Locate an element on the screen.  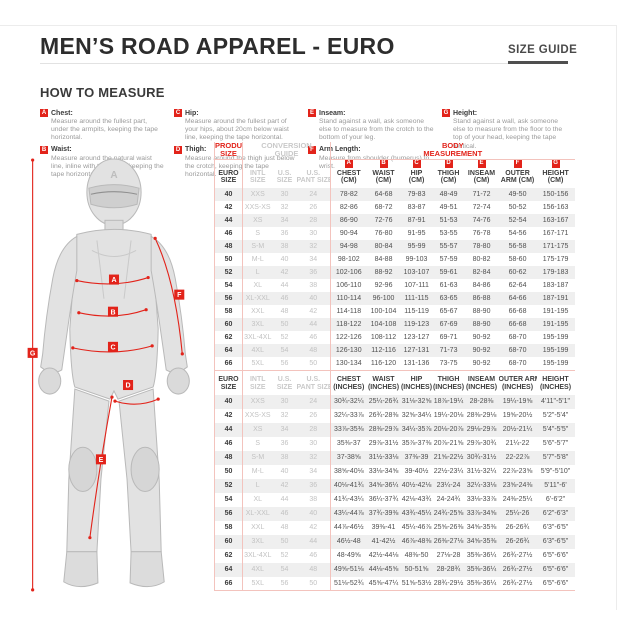
us-pant-size-cell: 34 is located at coordinates (313, 259).